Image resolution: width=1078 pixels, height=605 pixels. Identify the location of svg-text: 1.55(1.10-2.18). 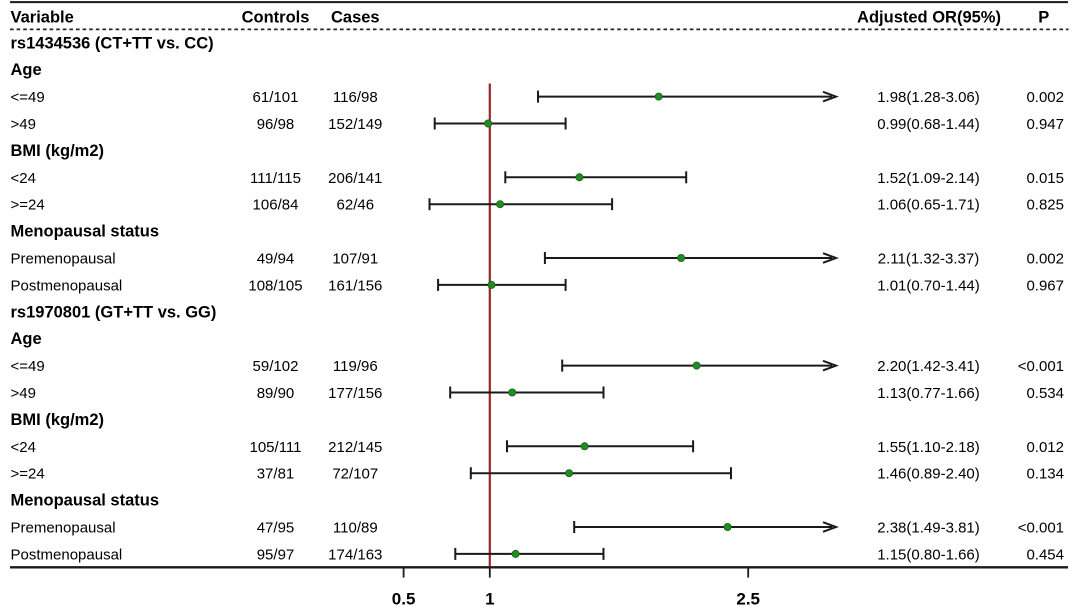
(928, 447).